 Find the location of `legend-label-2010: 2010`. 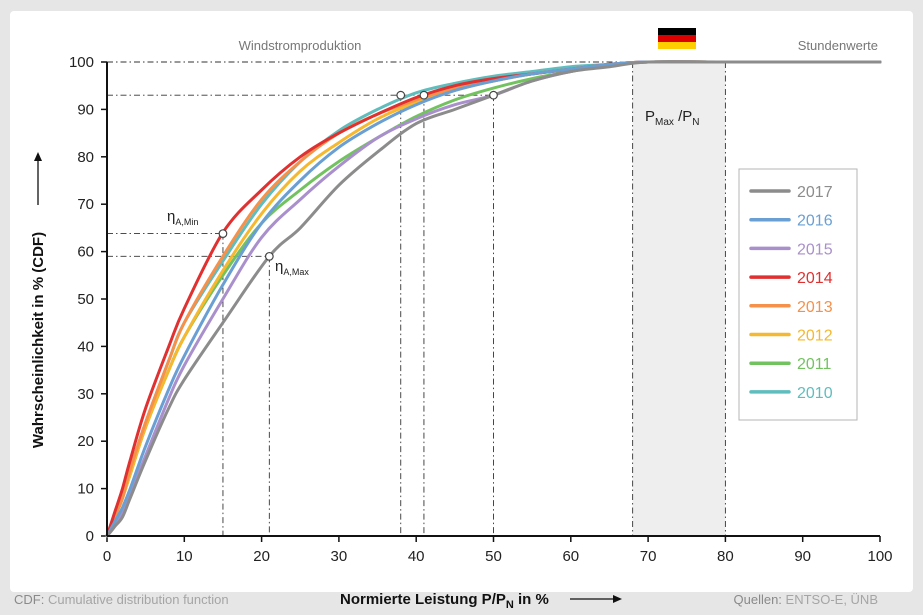

legend-label-2010: 2010 is located at coordinates (815, 393).